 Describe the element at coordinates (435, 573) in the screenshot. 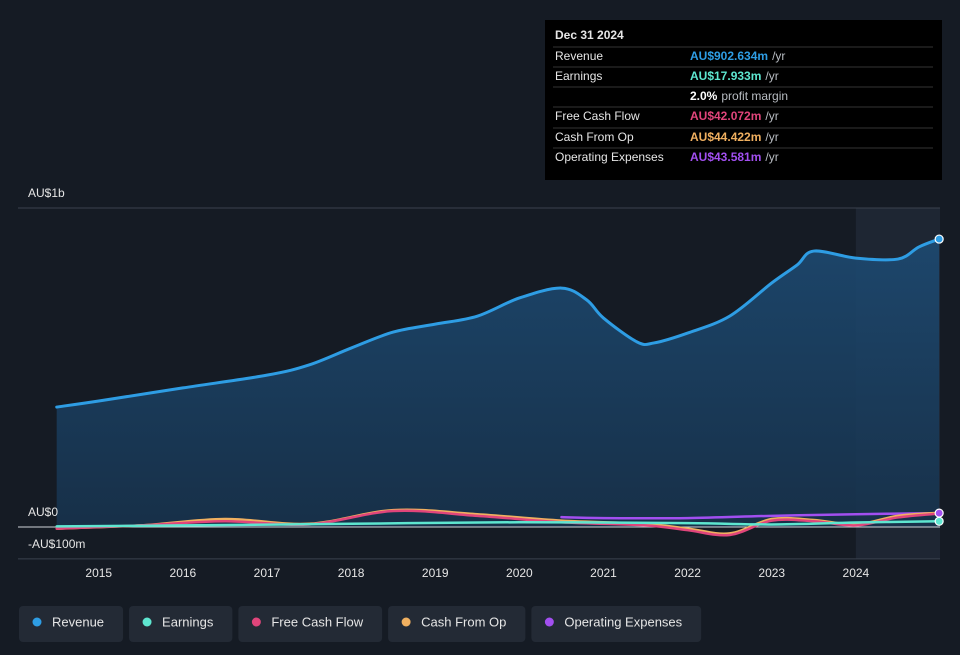

I see `x-tick-label: 2019` at that location.